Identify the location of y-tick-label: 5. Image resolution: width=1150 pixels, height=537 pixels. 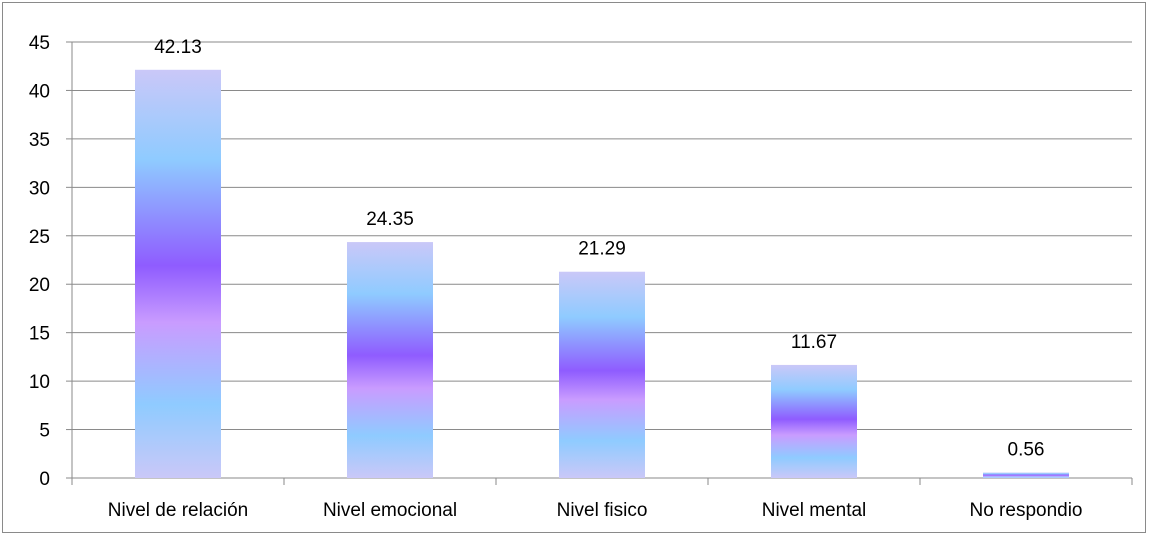
(44, 431).